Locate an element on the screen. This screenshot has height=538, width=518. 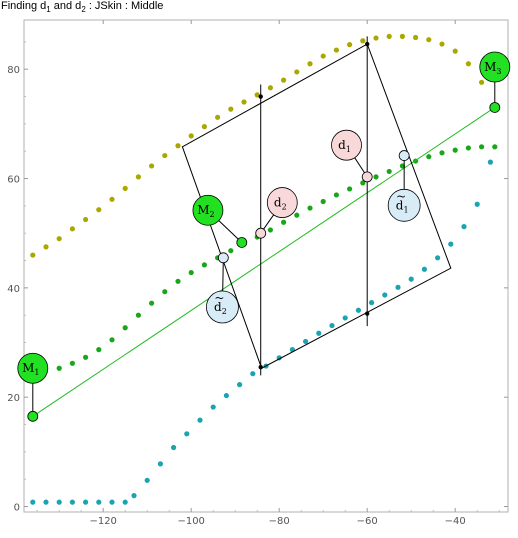
label-text: d1 is located at coordinates (344, 146).